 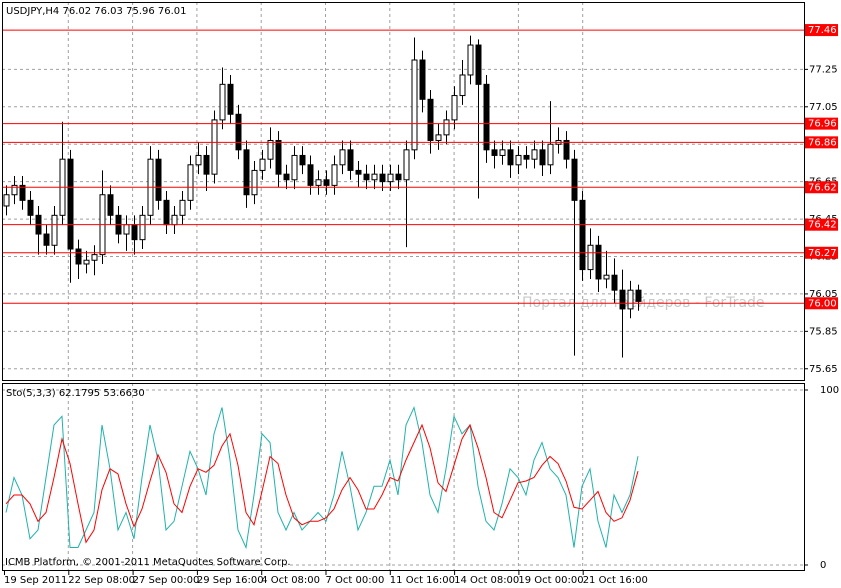 I want to click on chart-title: USDJPY,H4 76.02 76.03 75.96 76.01, so click(x=96, y=11).